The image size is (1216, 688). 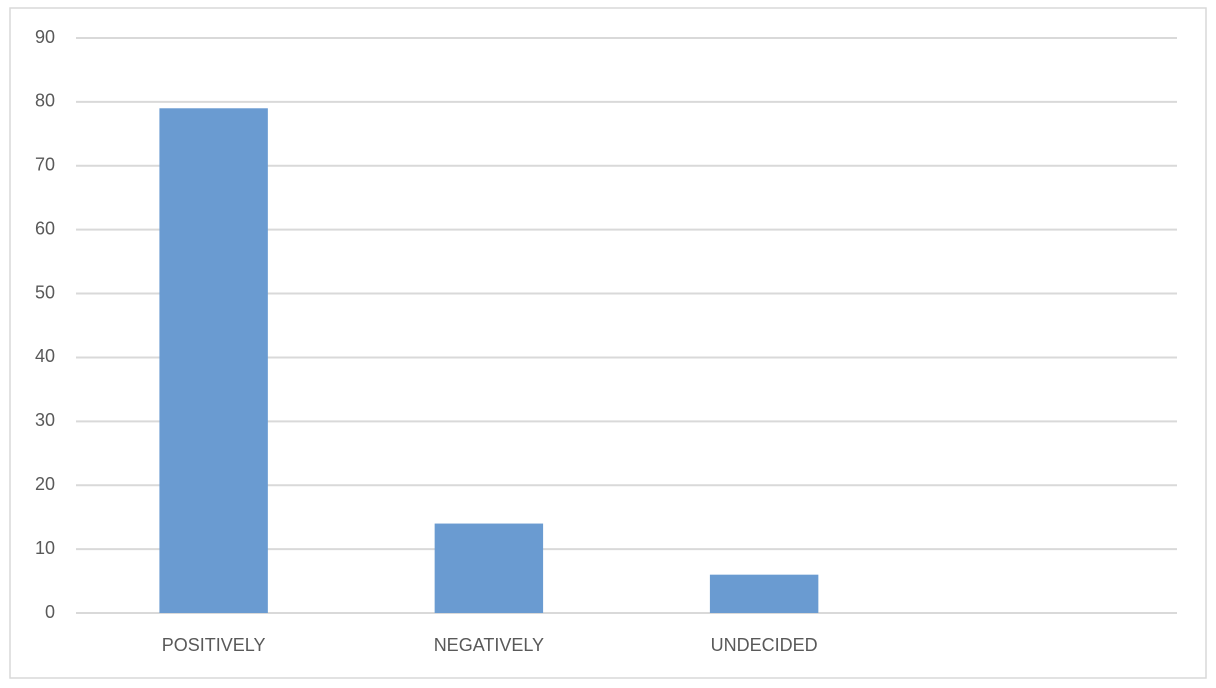 What do you see at coordinates (45, 292) in the screenshot?
I see `y-tick-label: 50` at bounding box center [45, 292].